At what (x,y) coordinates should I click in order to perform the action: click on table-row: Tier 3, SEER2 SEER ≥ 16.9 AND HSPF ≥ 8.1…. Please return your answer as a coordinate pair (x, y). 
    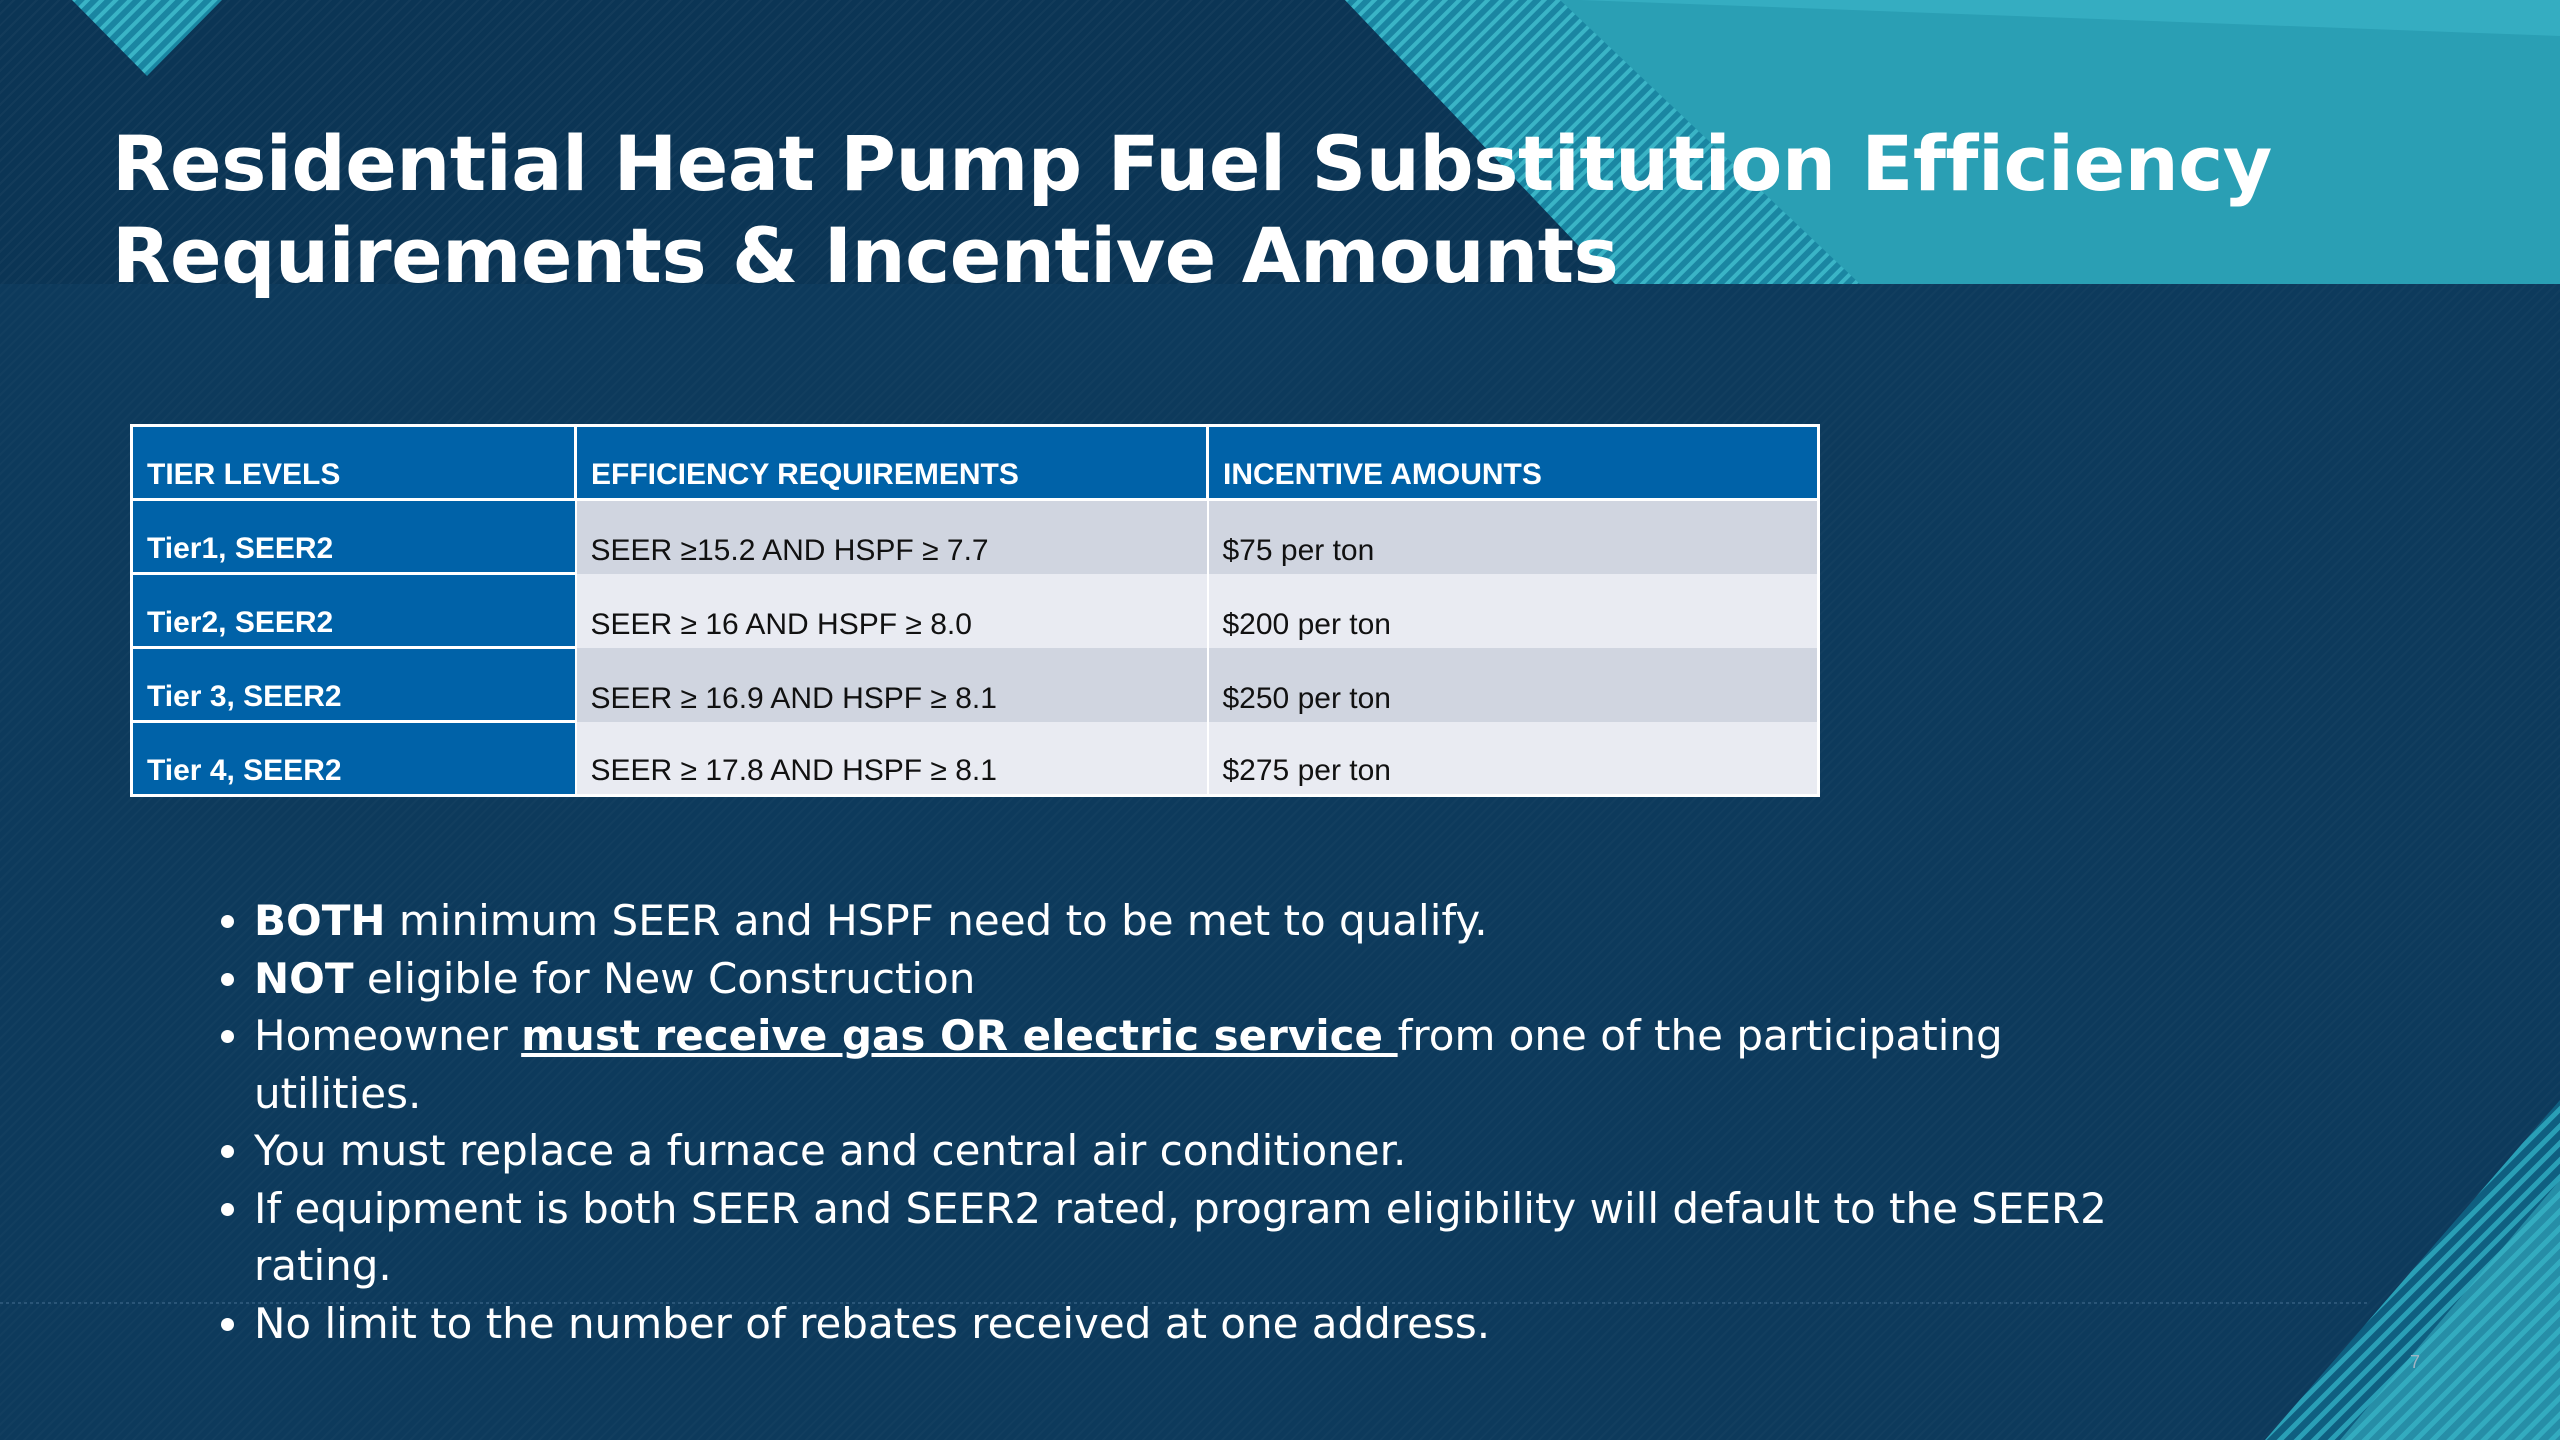
    Looking at the image, I should click on (975, 685).